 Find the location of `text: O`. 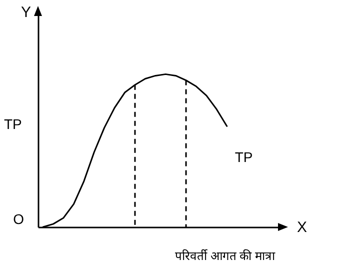

text: O is located at coordinates (18, 219).